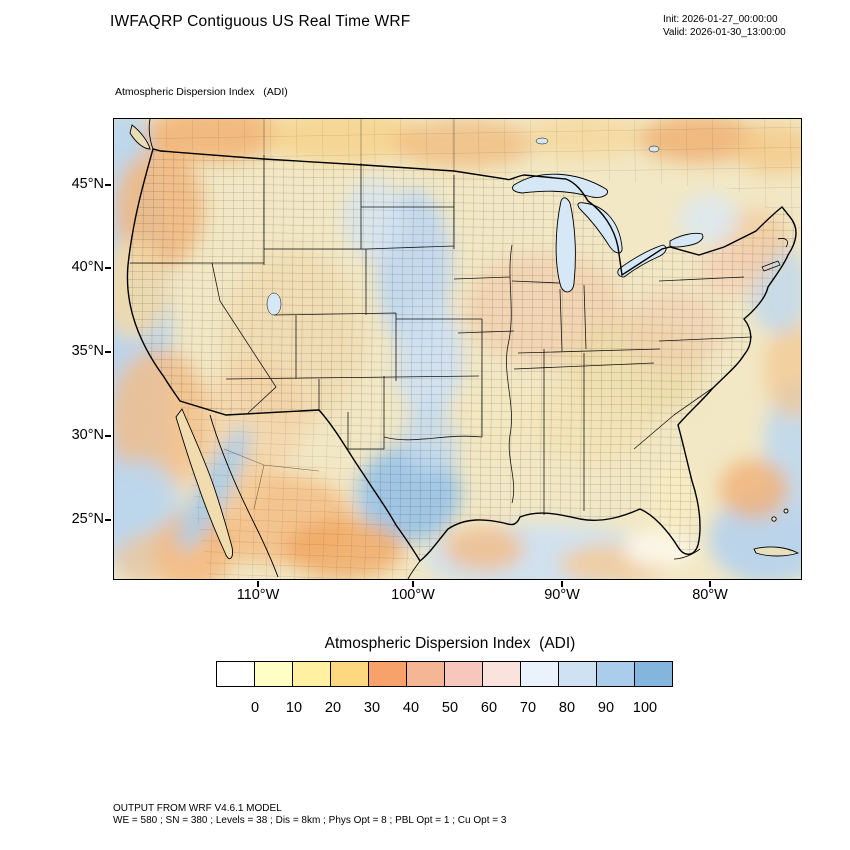 Image resolution: width=850 pixels, height=850 pixels. I want to click on colorbar, so click(444, 674).